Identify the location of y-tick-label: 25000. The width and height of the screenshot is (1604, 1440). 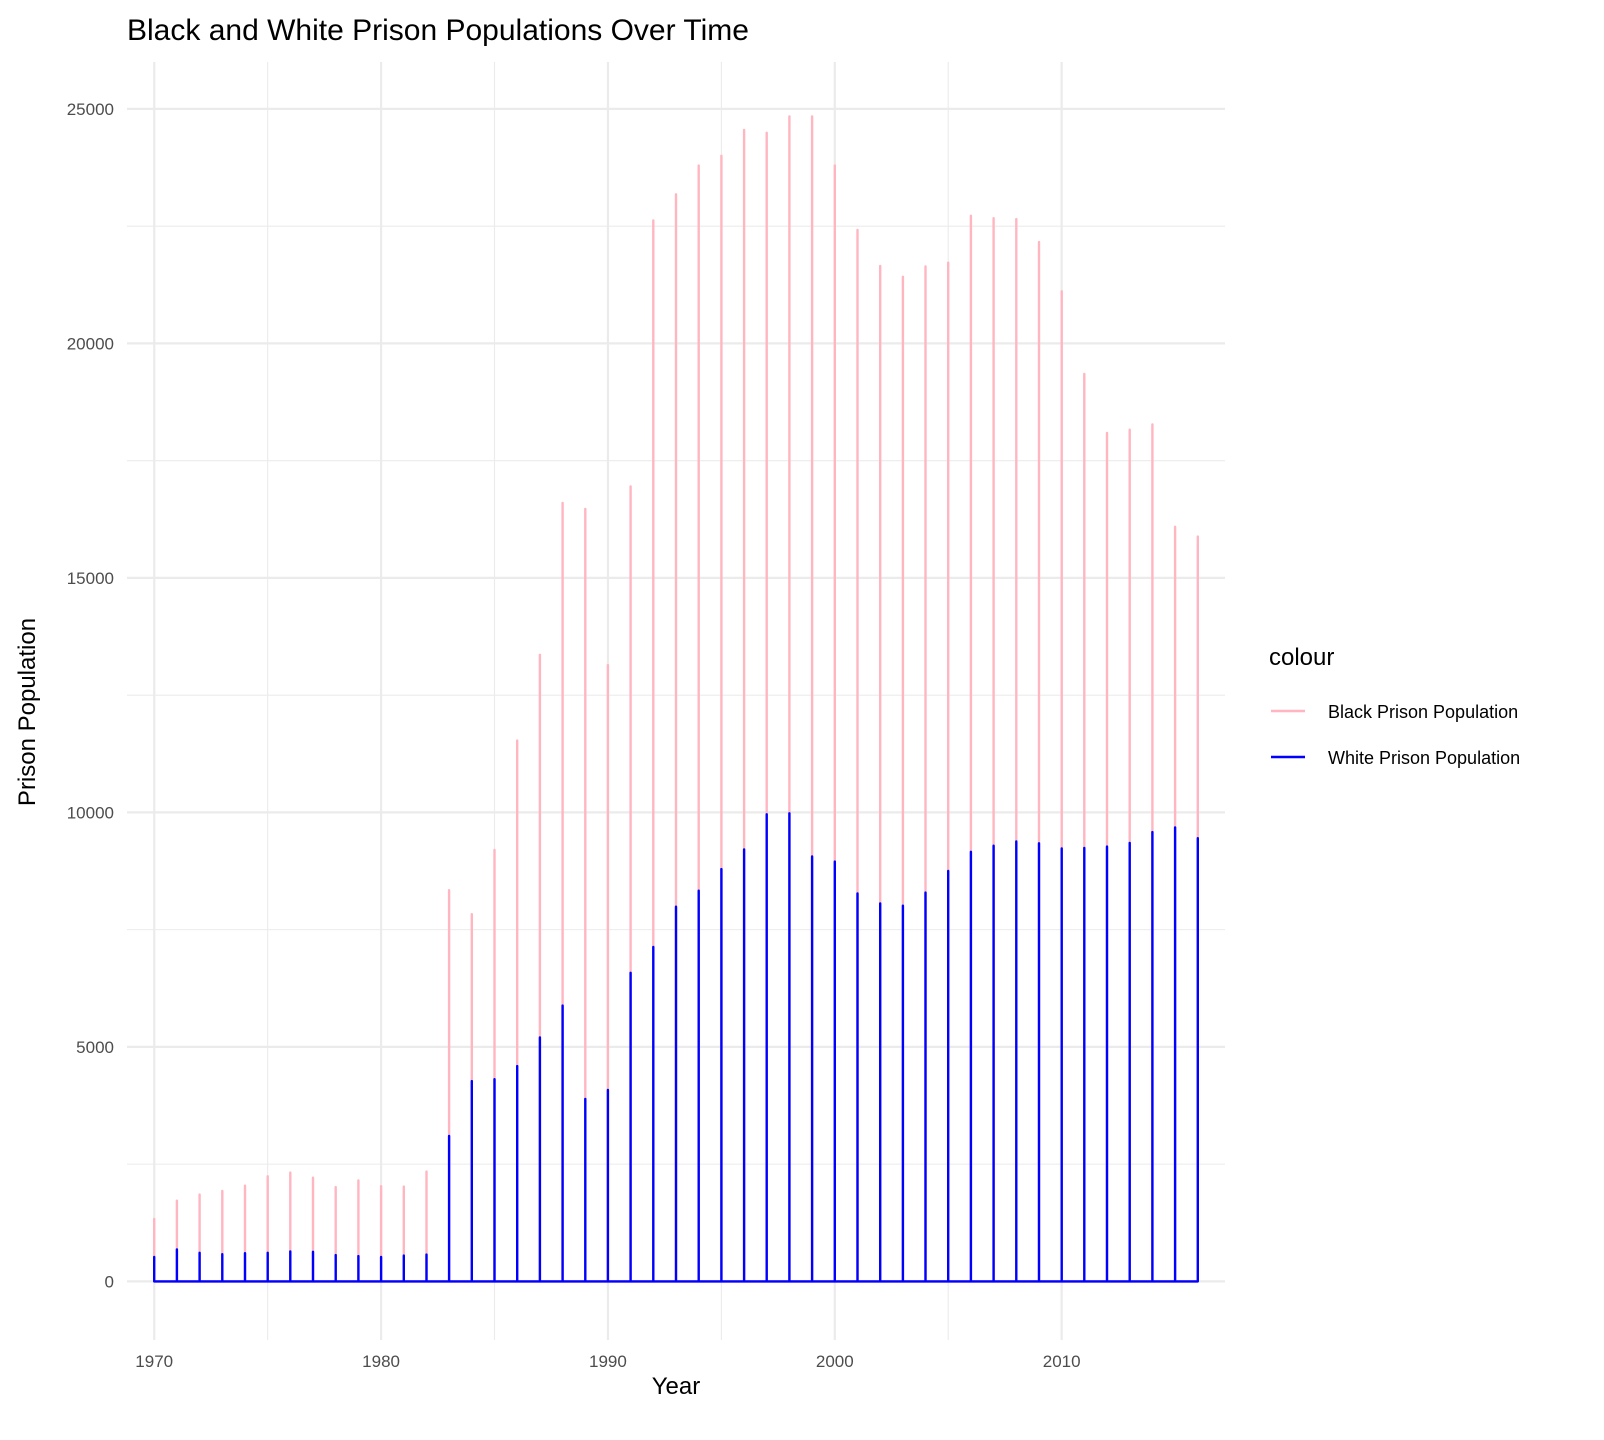
(90, 109).